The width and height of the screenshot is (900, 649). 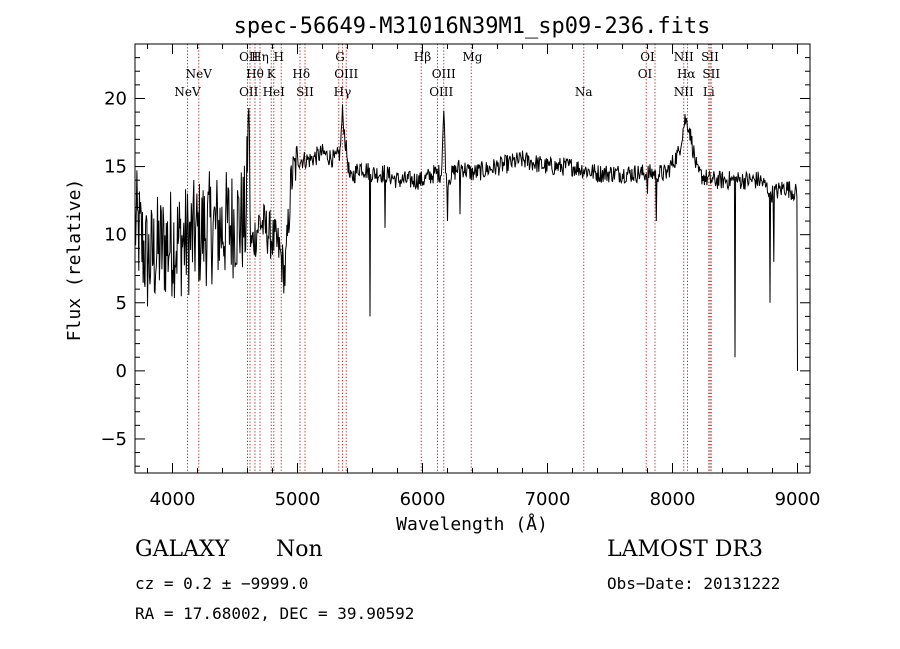 I want to click on emission-line-label: Hγ, so click(x=343, y=92).